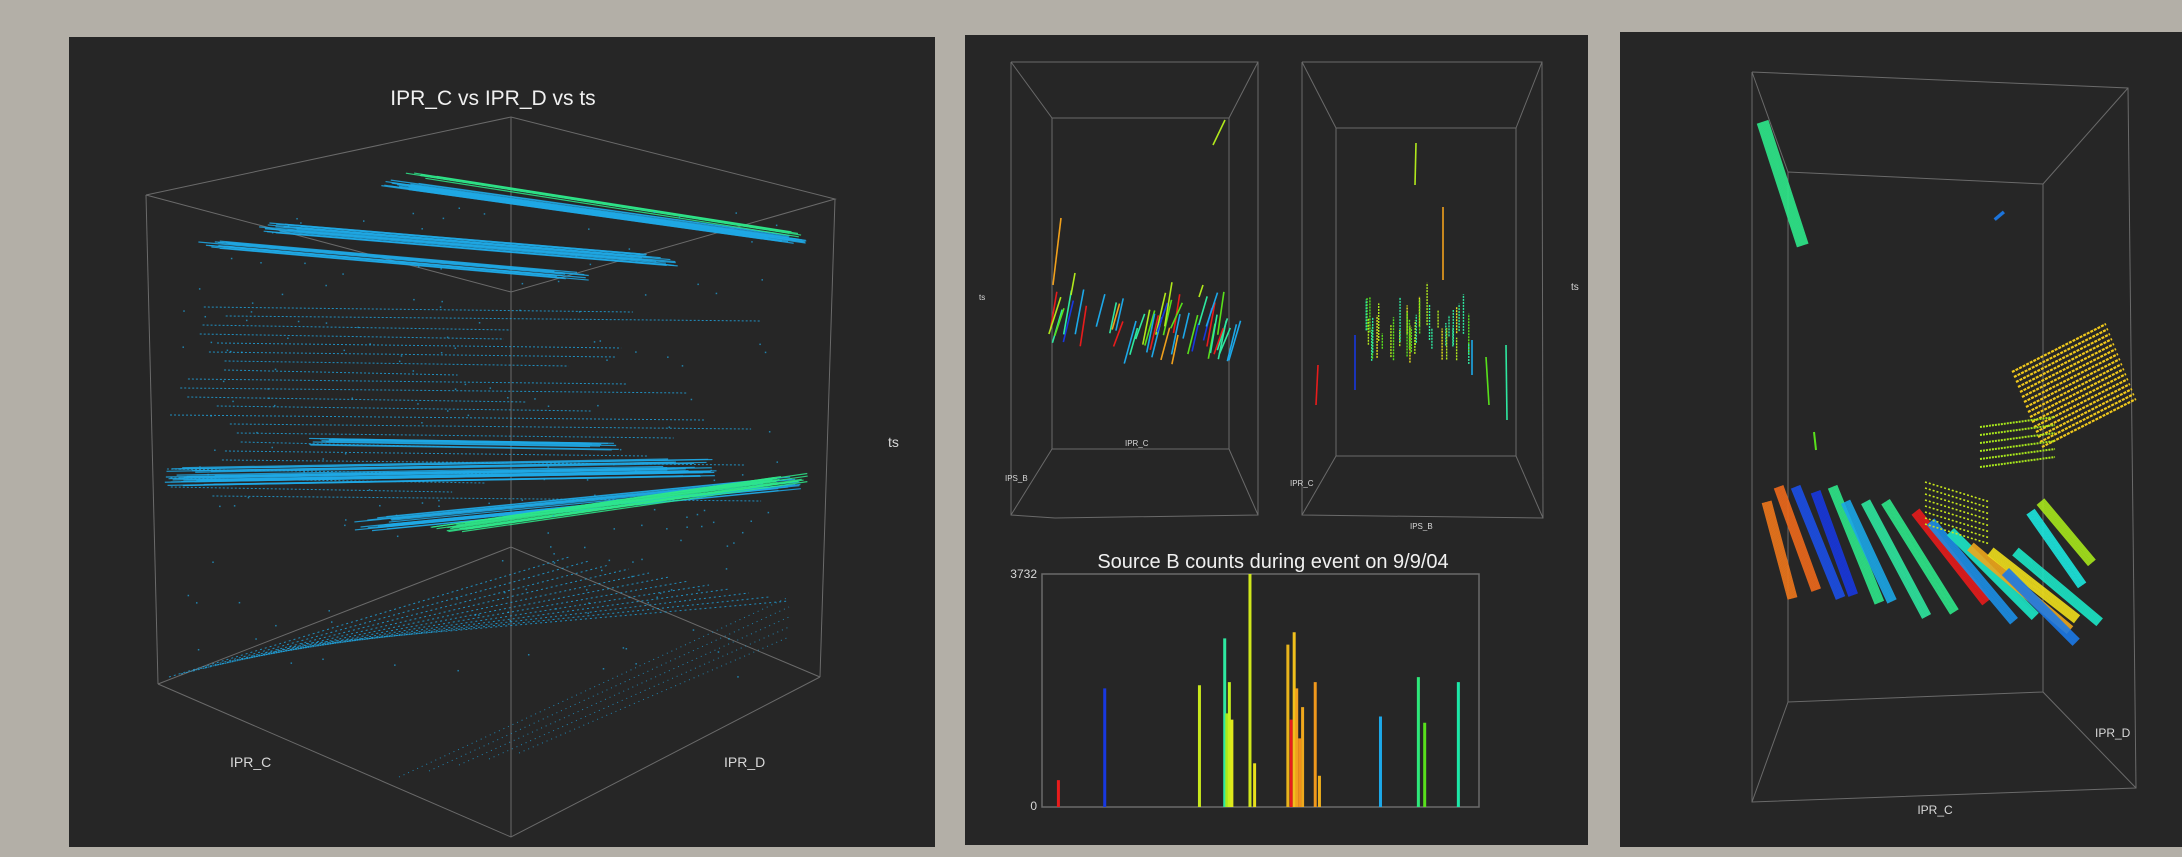 Image resolution: width=2182 pixels, height=857 pixels. What do you see at coordinates (1575, 287) in the screenshot?
I see `small-right-z-label: ts` at bounding box center [1575, 287].